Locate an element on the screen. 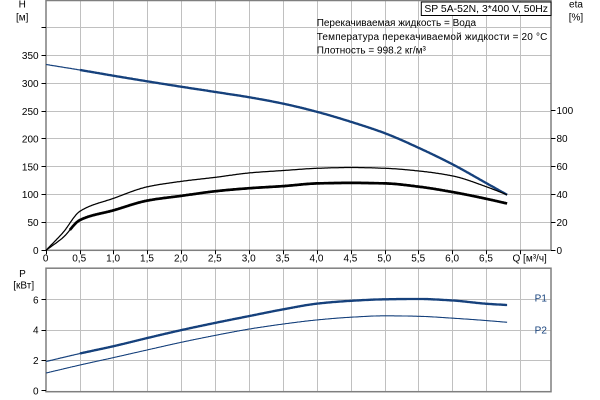 The image size is (600, 400). svg-text: 4 is located at coordinates (36, 331).